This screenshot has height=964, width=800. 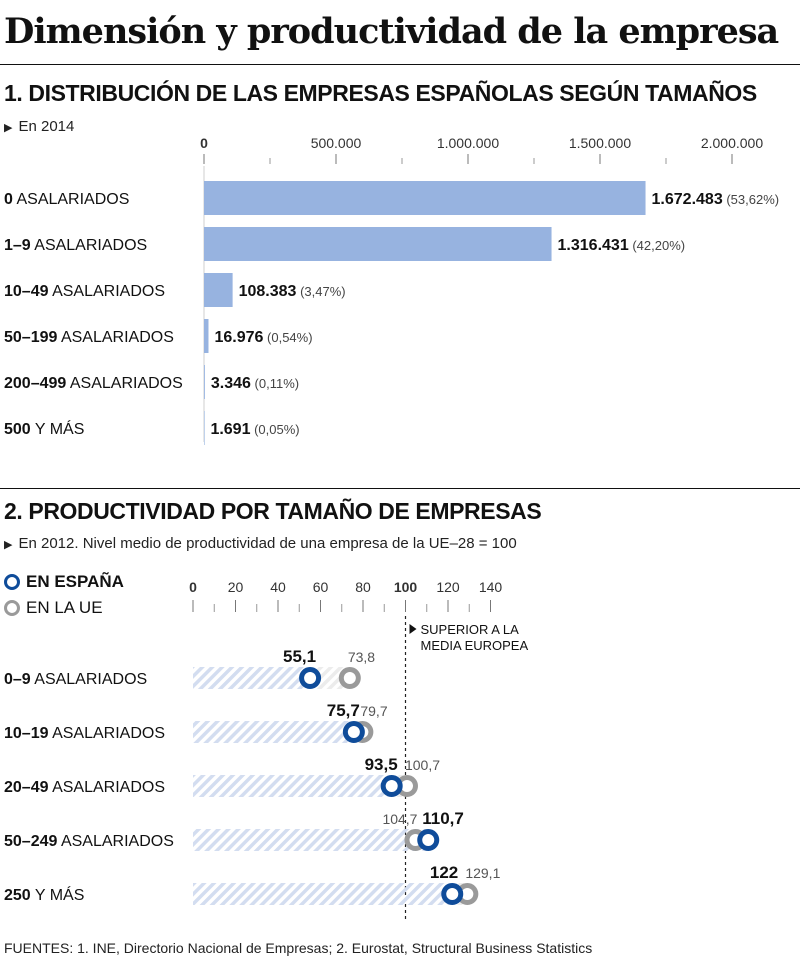 What do you see at coordinates (17, 245) in the screenshot?
I see `category-number: 1–9` at bounding box center [17, 245].